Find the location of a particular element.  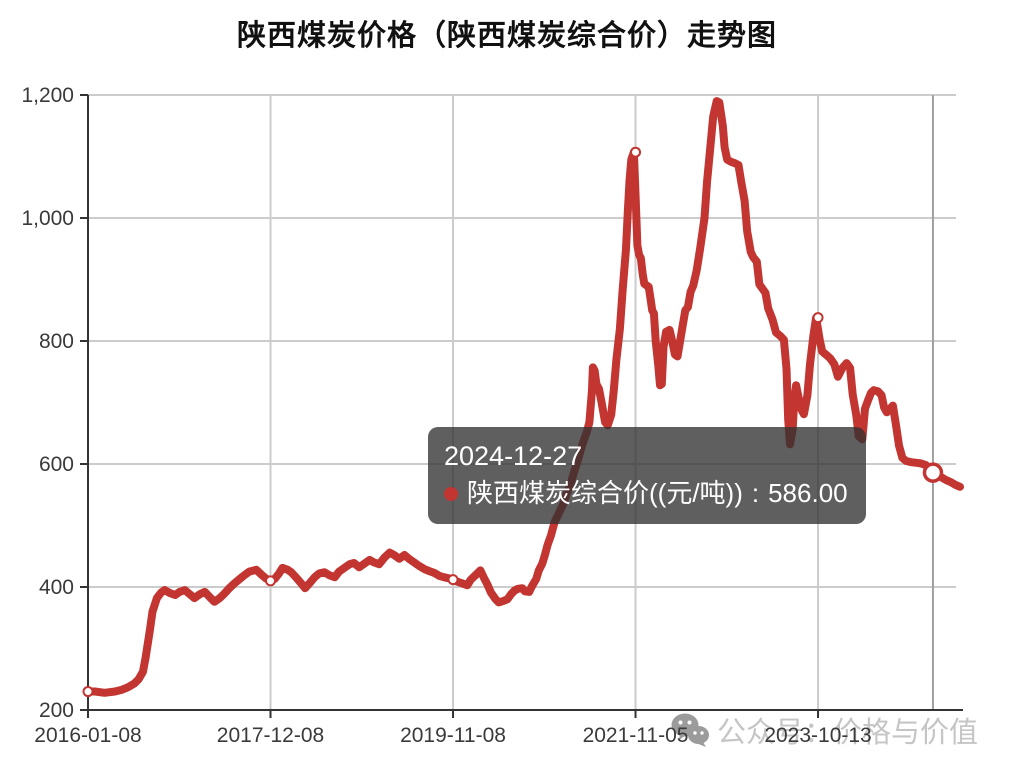

y-axis-label: 1,200 is located at coordinates (47, 95).